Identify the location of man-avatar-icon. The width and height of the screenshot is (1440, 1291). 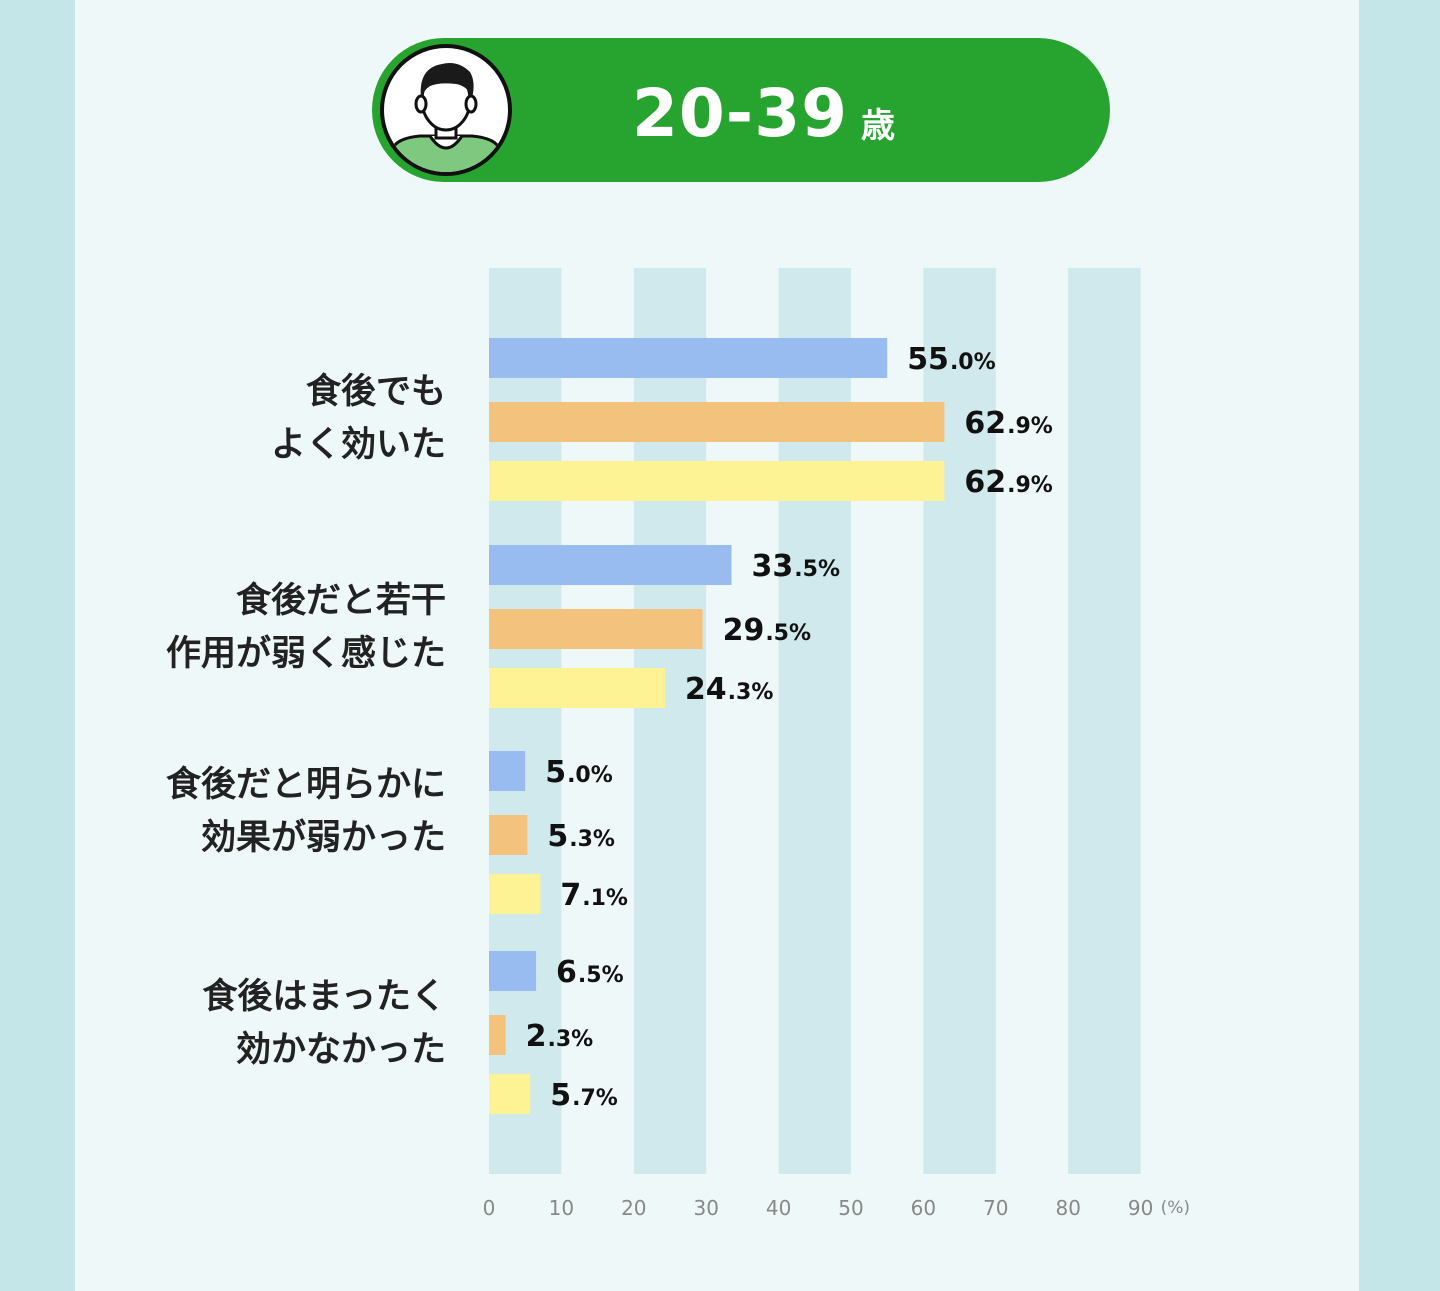
(446, 111).